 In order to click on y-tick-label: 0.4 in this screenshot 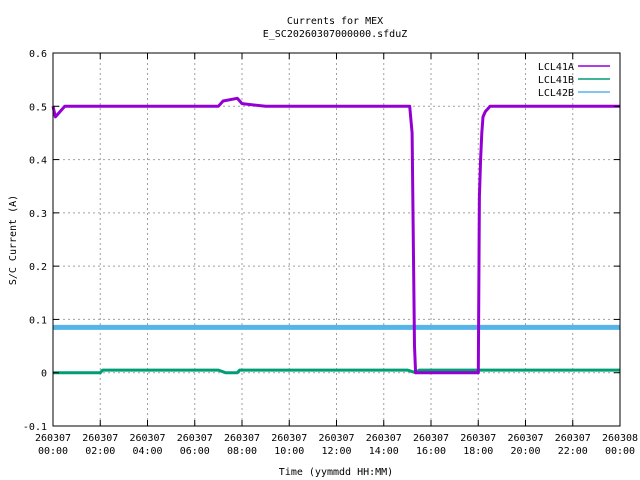, I will do `click(38, 161)`.